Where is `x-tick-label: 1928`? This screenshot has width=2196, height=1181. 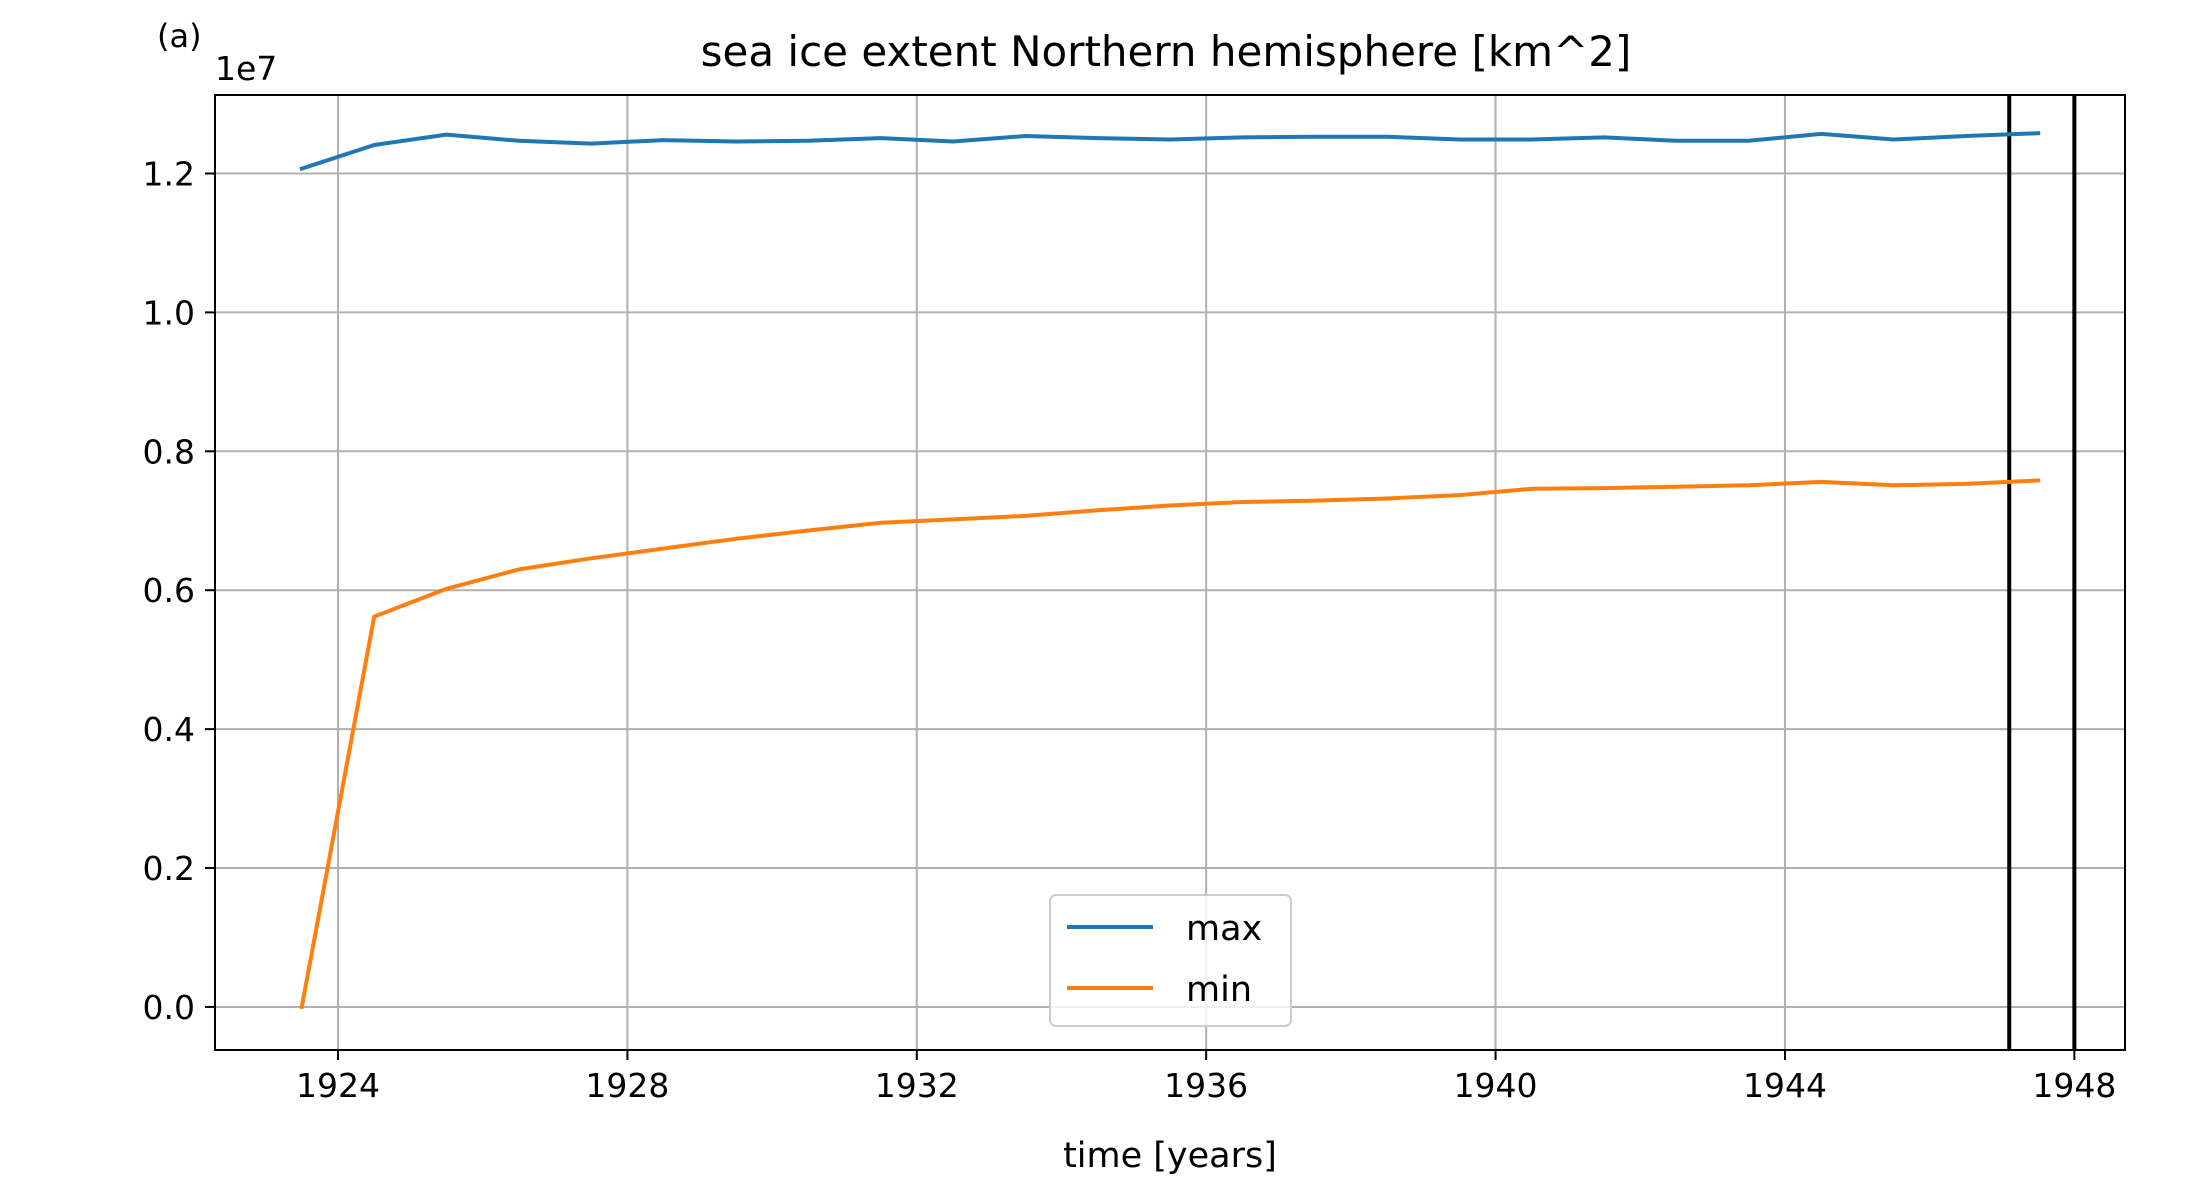
x-tick-label: 1928 is located at coordinates (627, 1085).